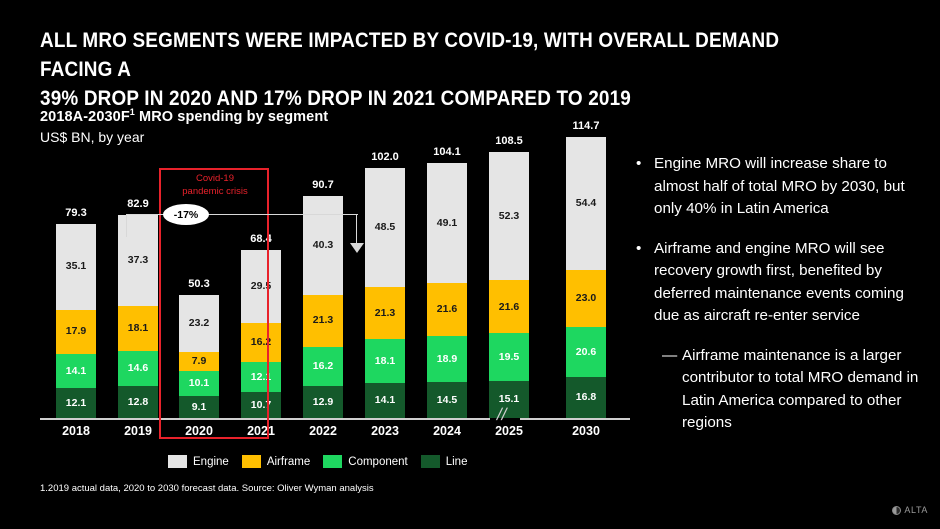  Describe the element at coordinates (251, 461) in the screenshot. I see `legend-swatch-airframe` at that location.